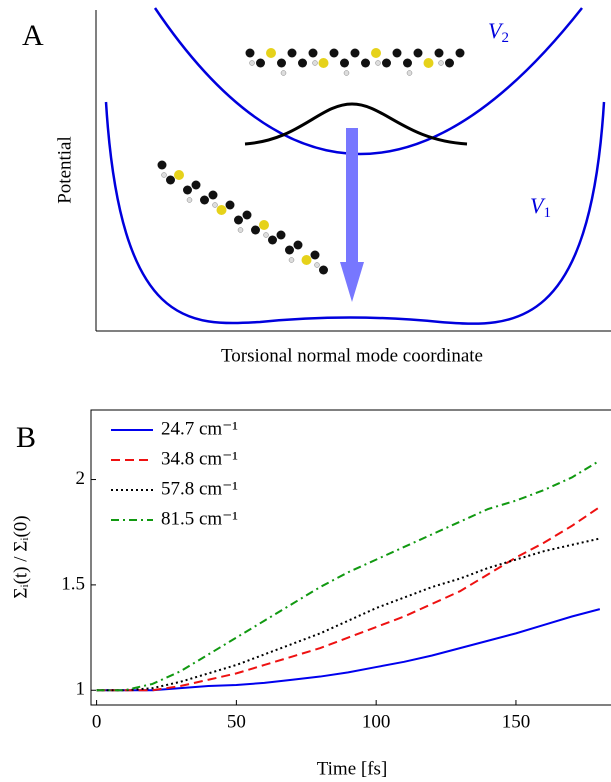 This screenshot has height=782, width=611. Describe the element at coordinates (352, 768) in the screenshot. I see `x-axis-label: Time [fs]` at that location.